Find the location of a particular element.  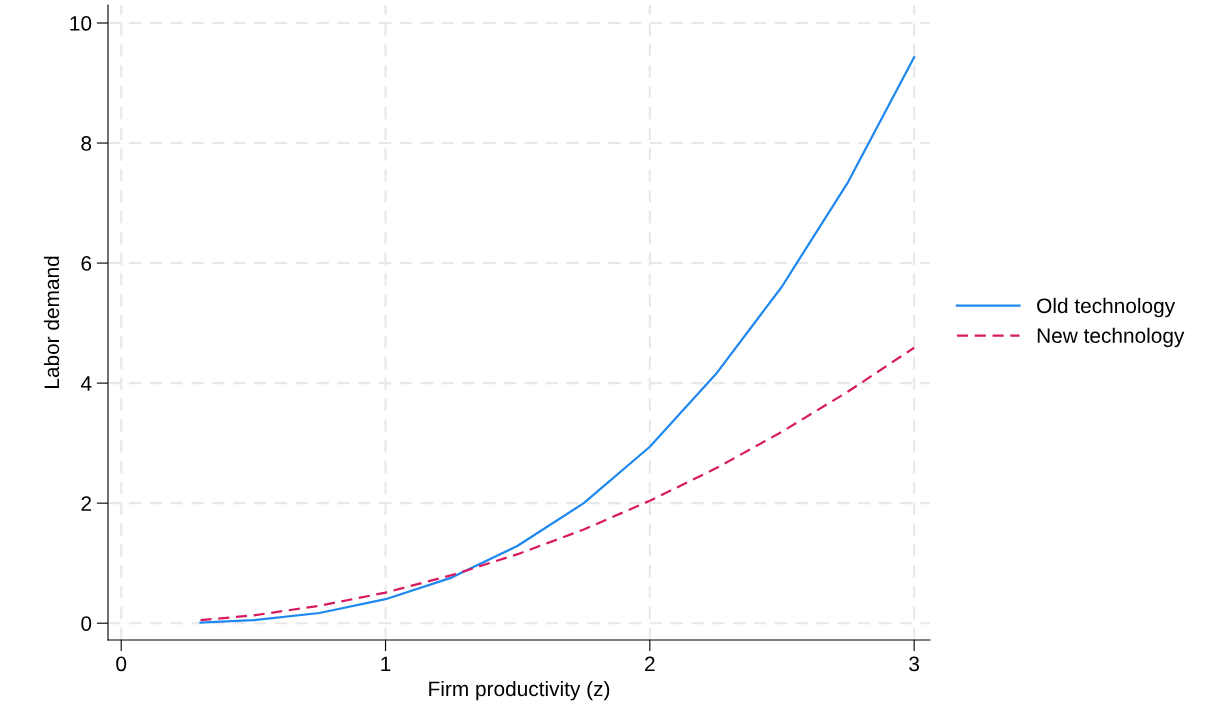

x-axis-title: Firm productivity (z) is located at coordinates (519, 690).